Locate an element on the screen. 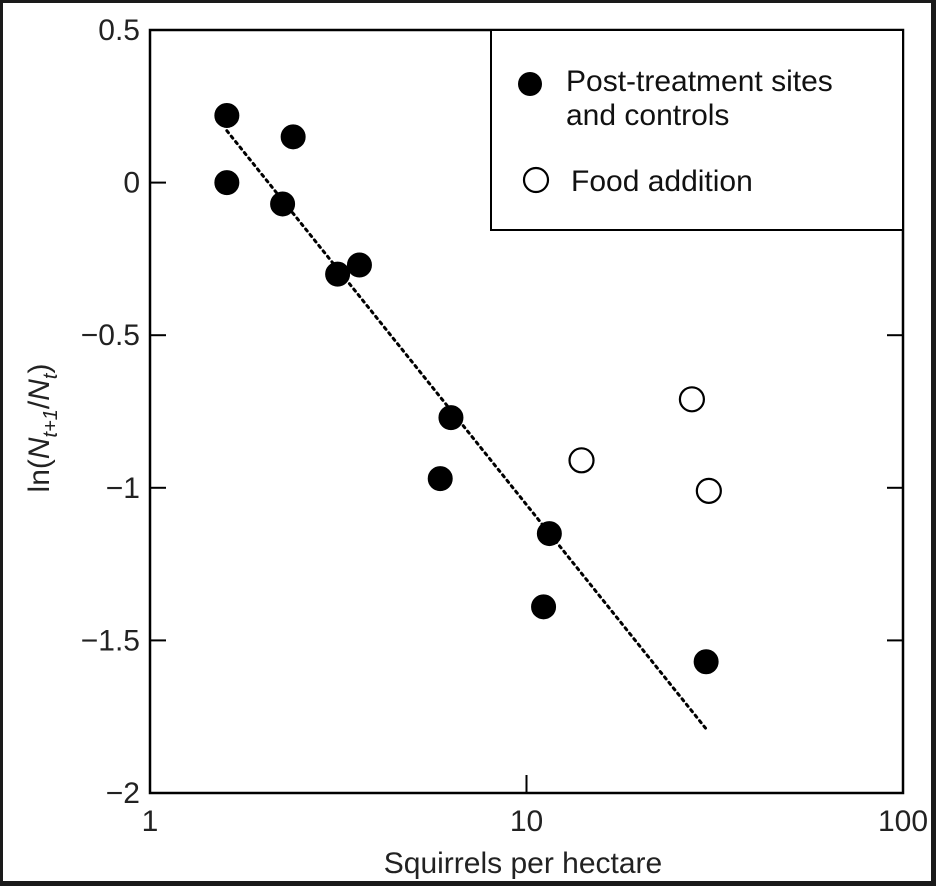 This screenshot has width=936, height=886. y-tick-label: −0.5 is located at coordinates (110, 335).